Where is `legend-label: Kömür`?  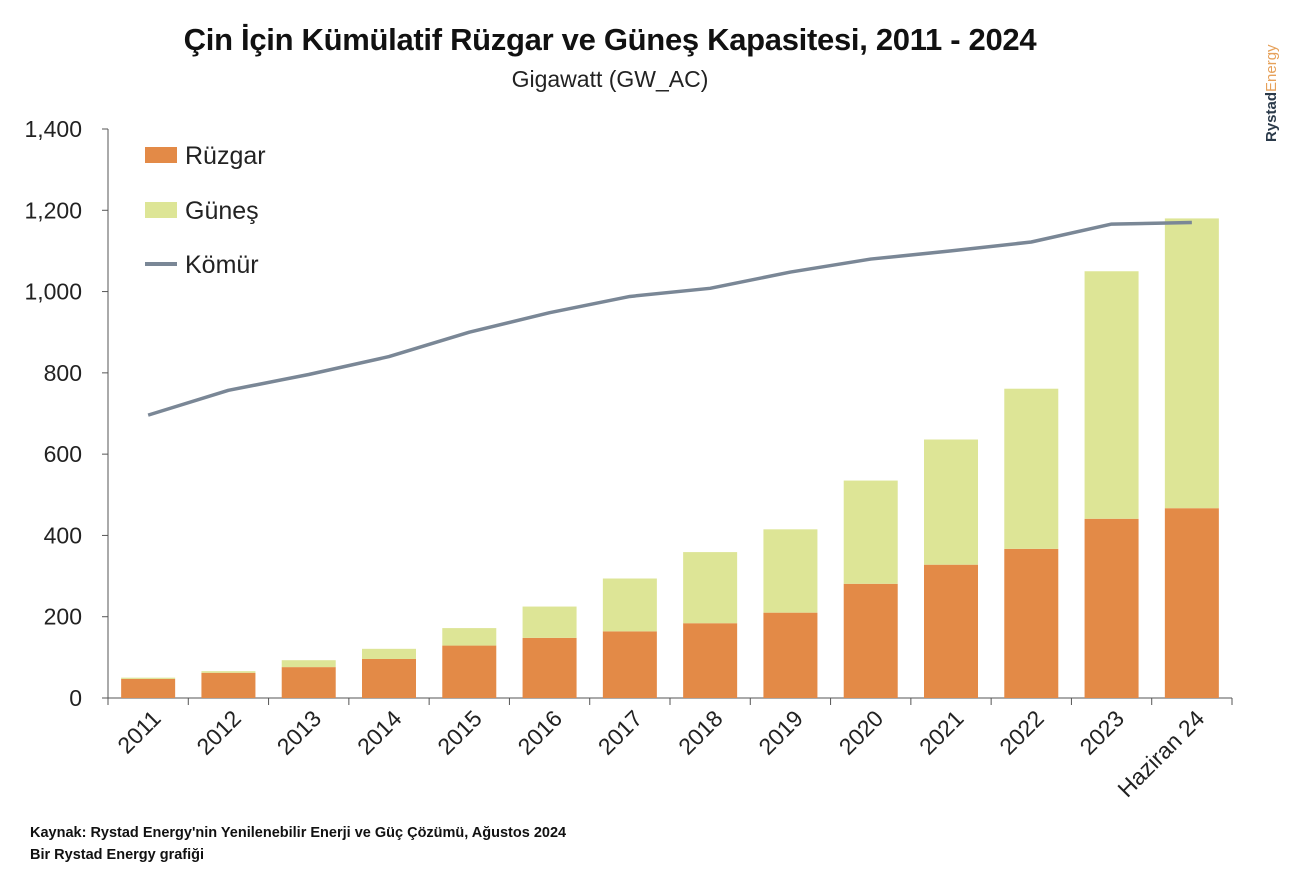
legend-label: Kömür is located at coordinates (222, 265).